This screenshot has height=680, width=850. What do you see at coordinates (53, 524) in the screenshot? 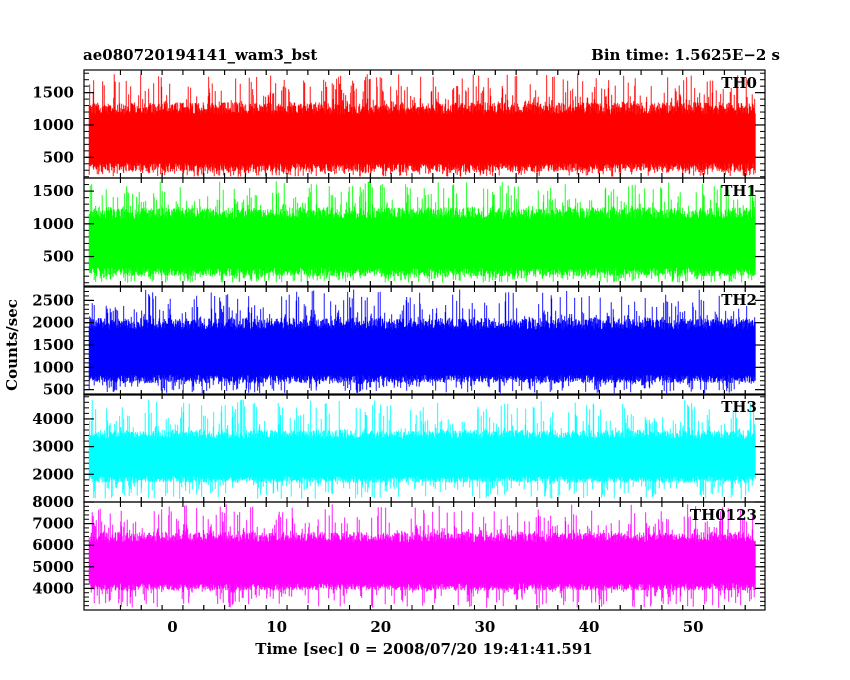
I see `y-tick-label: 7000` at bounding box center [53, 524].